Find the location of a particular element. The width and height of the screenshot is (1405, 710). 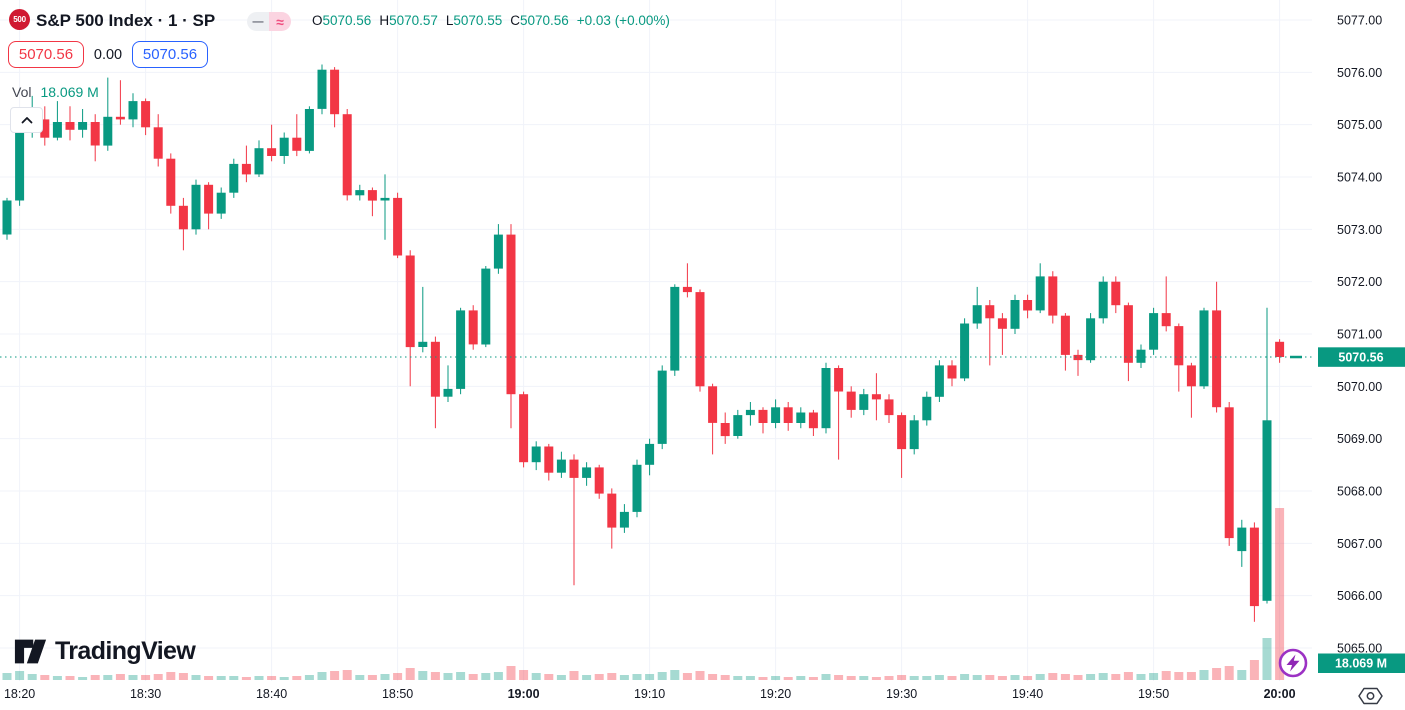

similar-symbols-toggle: ≈ is located at coordinates (280, 21).